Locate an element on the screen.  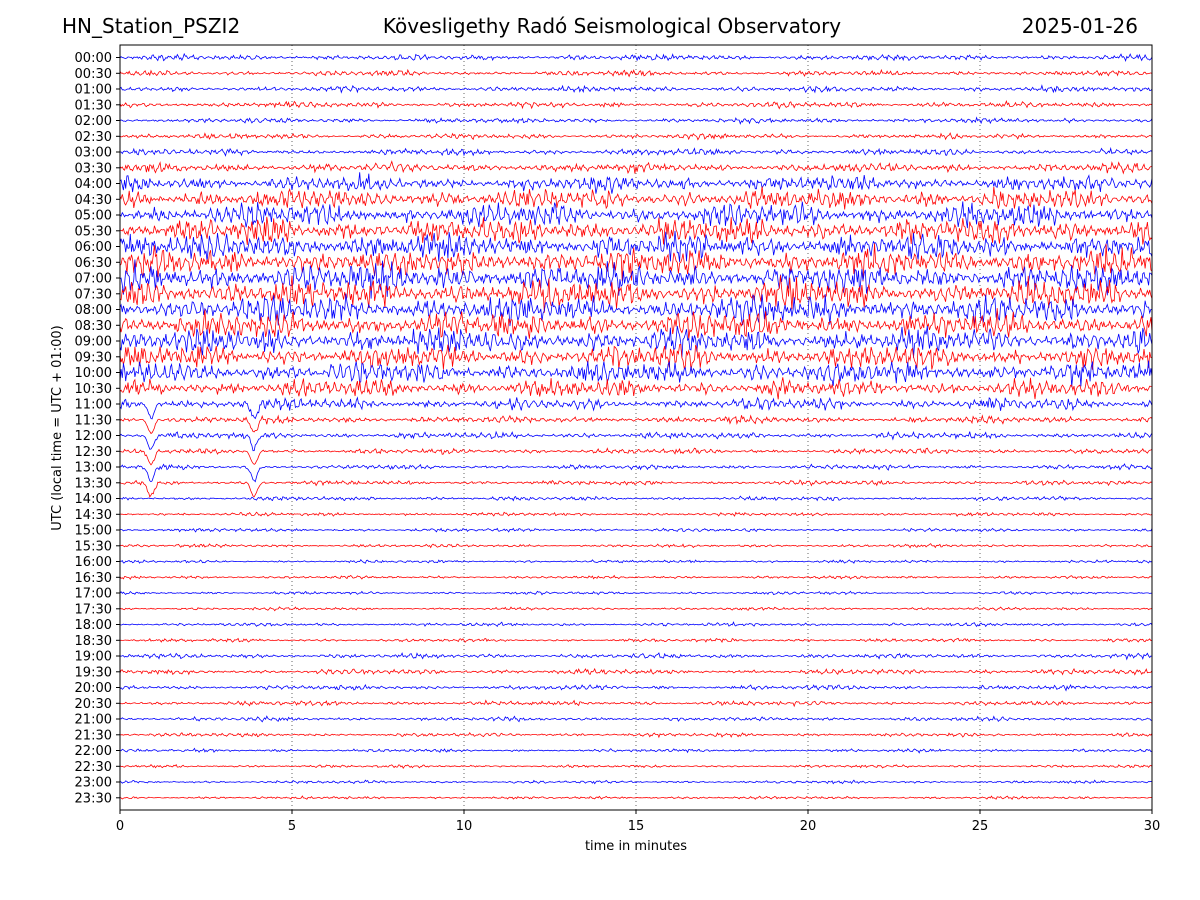
y-tick-label: 18:30 is located at coordinates (93, 641).